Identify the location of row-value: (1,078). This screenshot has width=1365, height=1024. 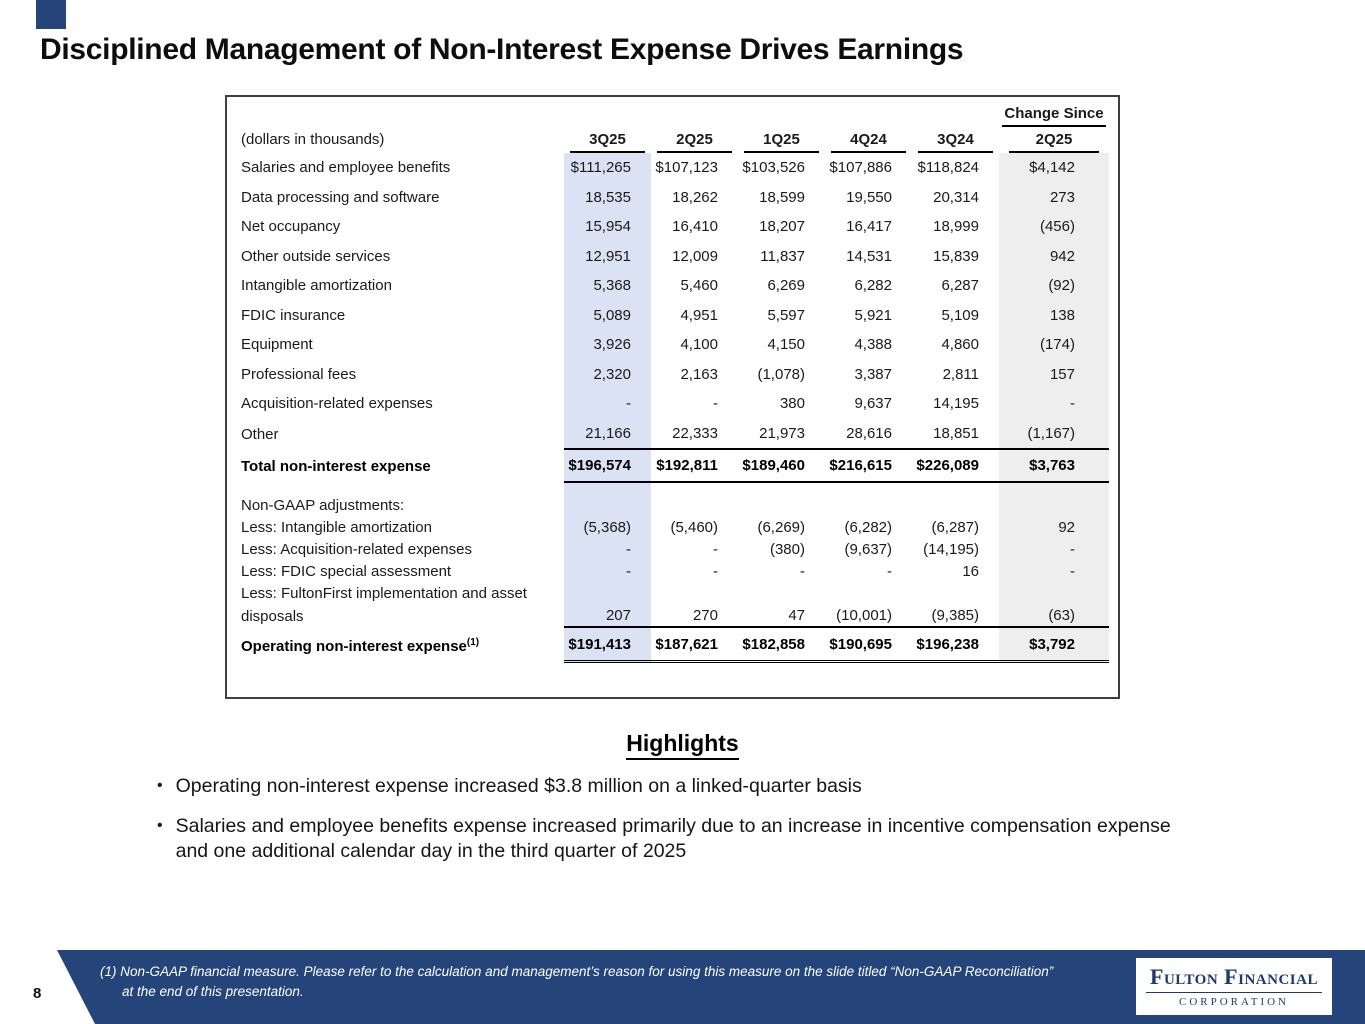
(781, 374).